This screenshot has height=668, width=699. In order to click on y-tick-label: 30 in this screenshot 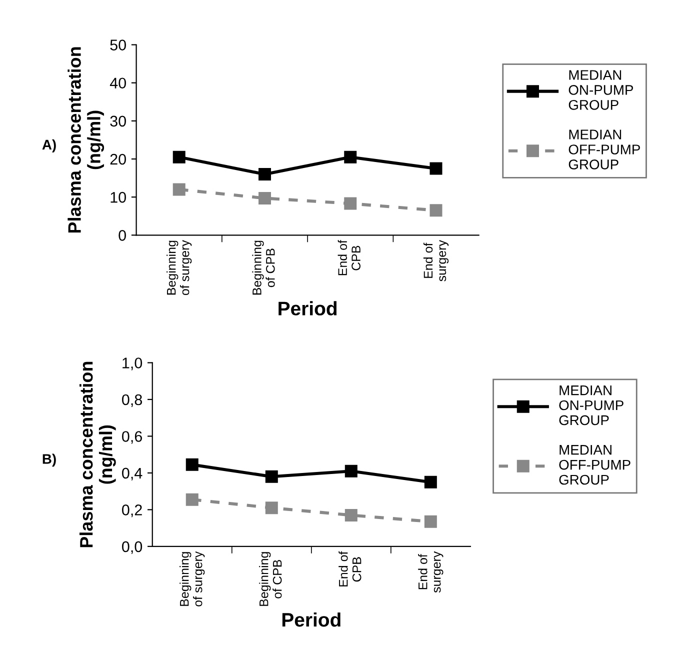, I will do `click(118, 121)`.